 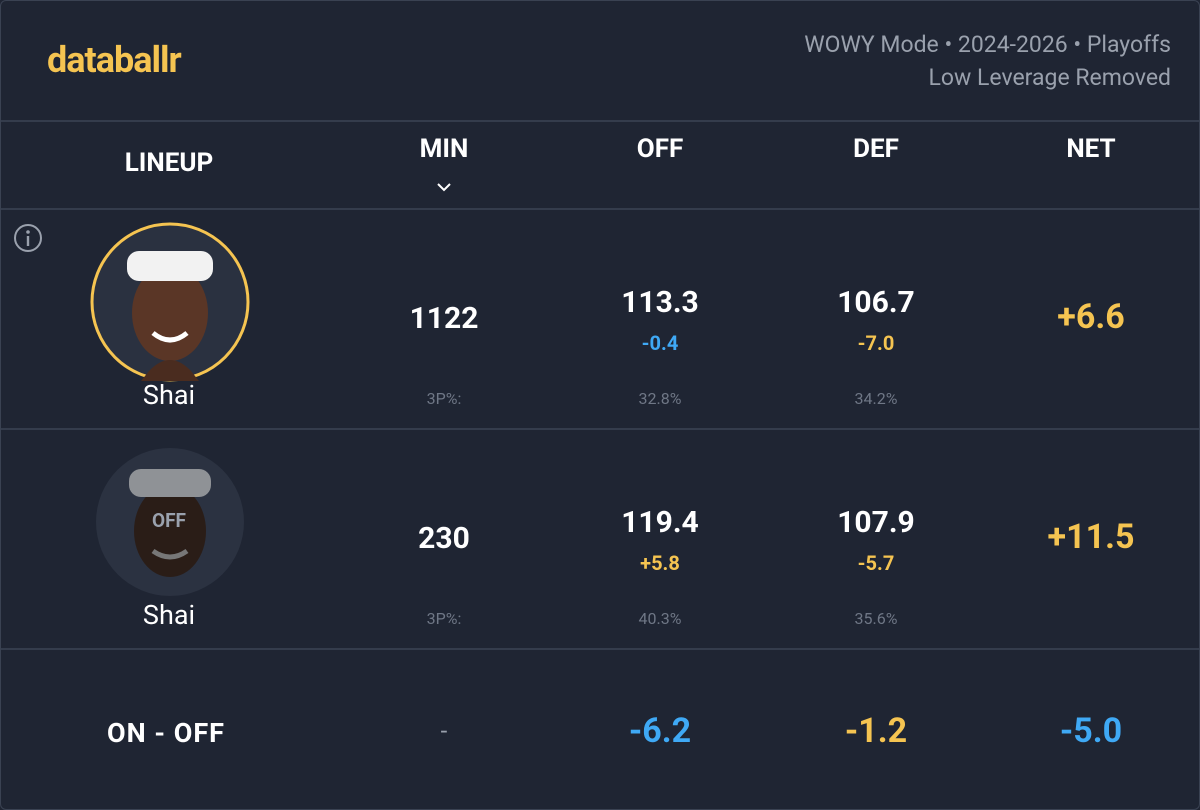 I want to click on net-value: +11.5, so click(x=1091, y=537).